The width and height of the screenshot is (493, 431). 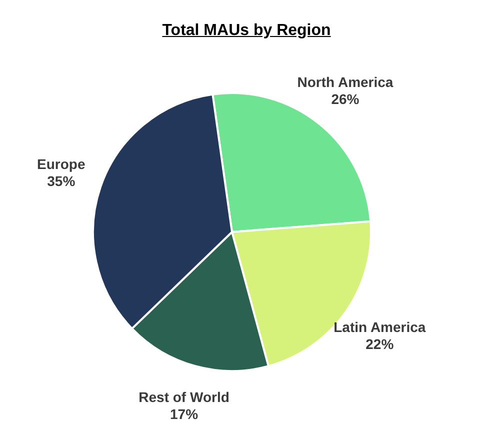 I want to click on data-label: 26%, so click(x=345, y=99).